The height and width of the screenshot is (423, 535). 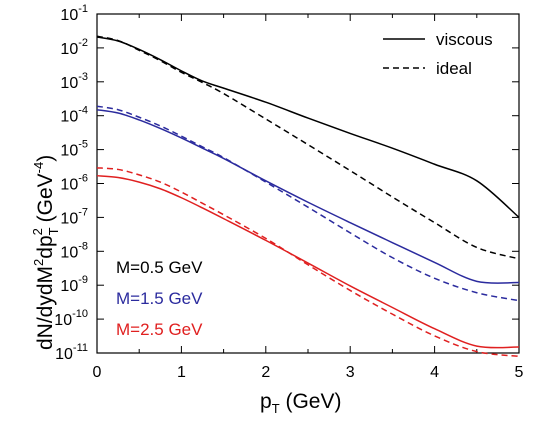 I want to click on y-tick-label: 10⁻⁶, so click(x=74, y=183).